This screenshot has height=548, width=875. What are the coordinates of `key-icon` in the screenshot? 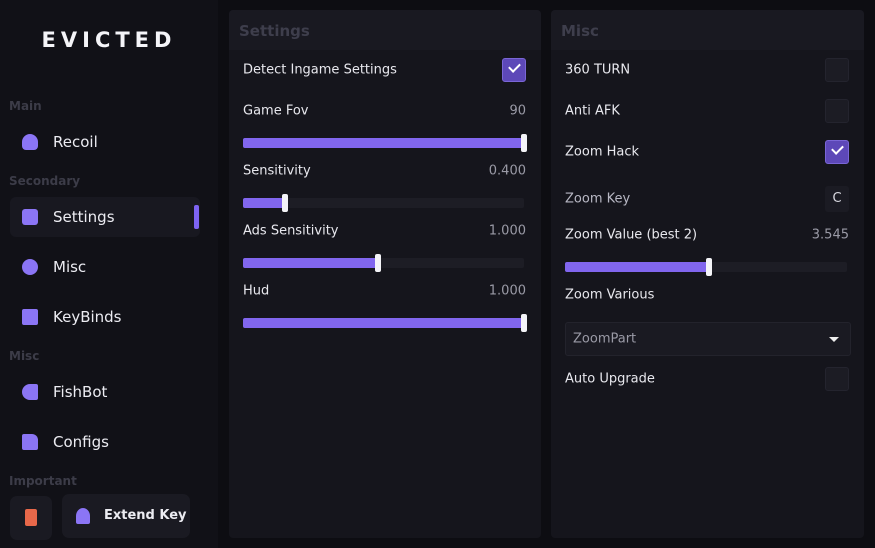 It's located at (83, 516).